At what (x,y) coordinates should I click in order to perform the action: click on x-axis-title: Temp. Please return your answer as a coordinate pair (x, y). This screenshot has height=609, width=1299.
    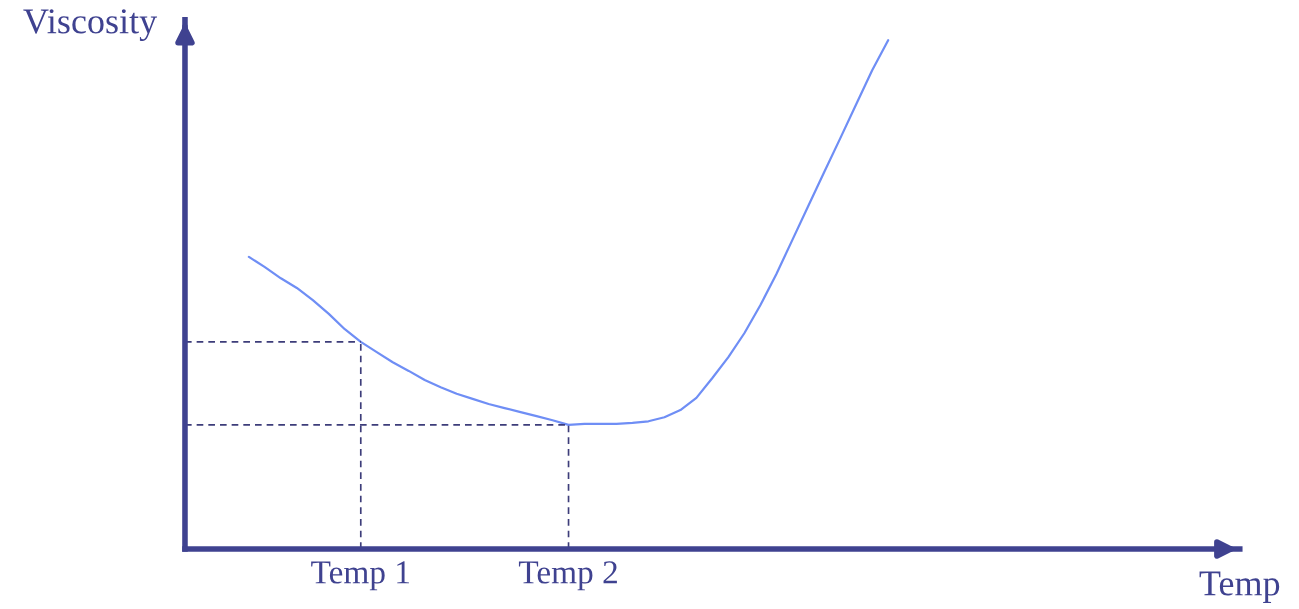
    Looking at the image, I should click on (1239, 587).